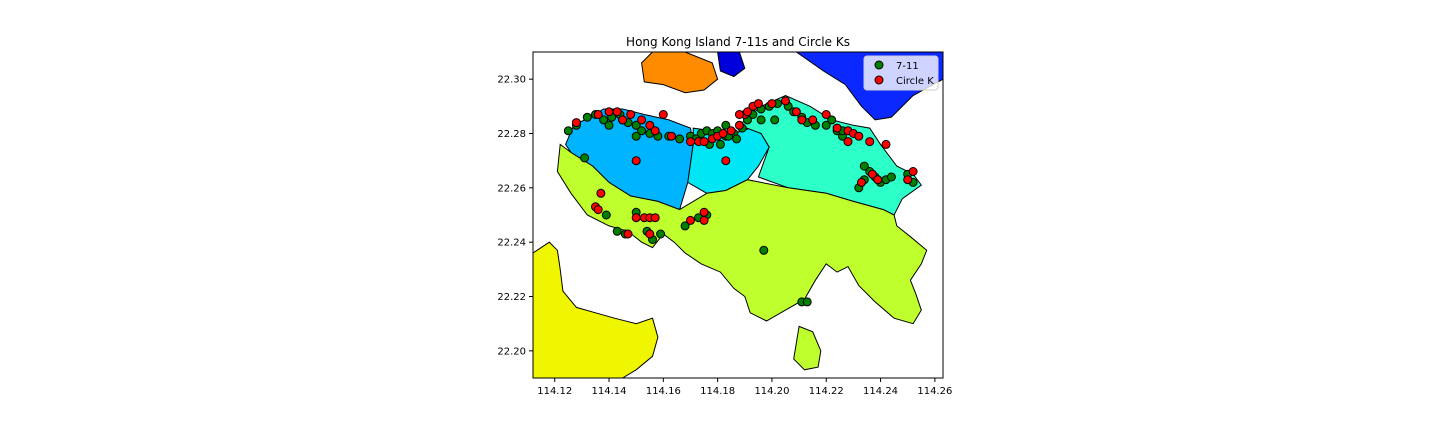 The height and width of the screenshot is (432, 1440). Describe the element at coordinates (554, 391) in the screenshot. I see `x-tick-label: 114.12` at that location.